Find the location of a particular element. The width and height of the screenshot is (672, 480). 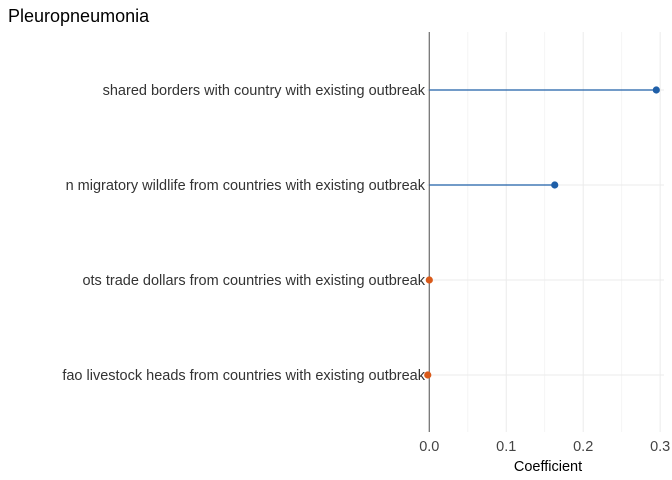

x-axis-ticks: 0.0 0.1 0.2 0.3 is located at coordinates (544, 447).